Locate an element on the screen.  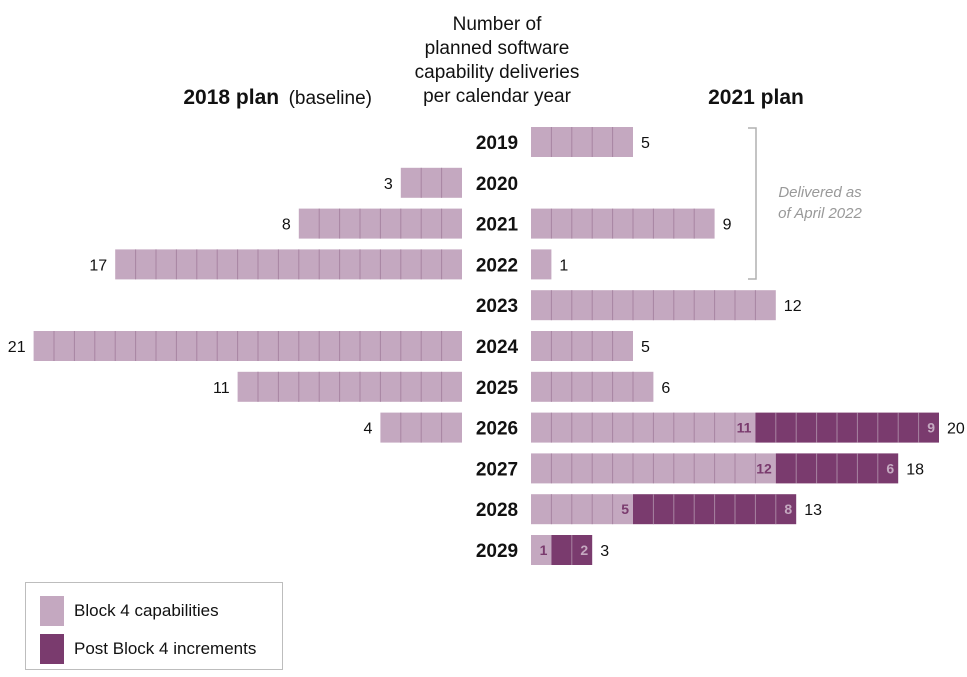
left-header: 2018 plan (baseline) is located at coordinates (277, 97).